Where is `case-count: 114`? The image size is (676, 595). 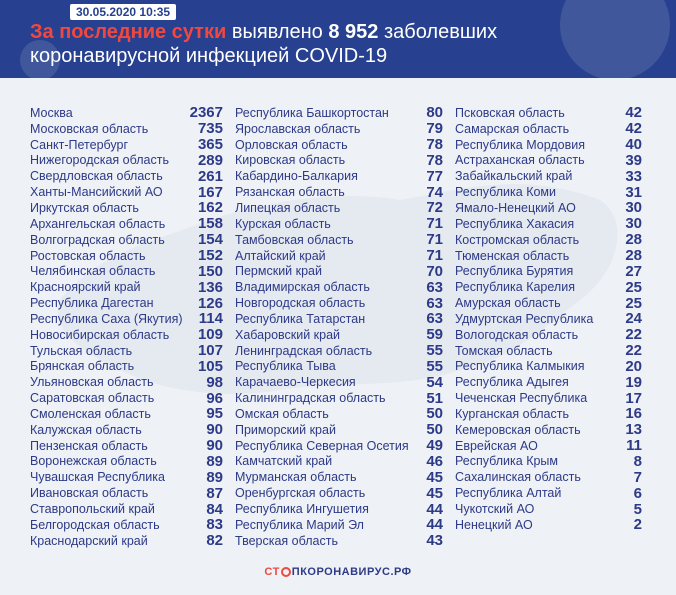 case-count: 114 is located at coordinates (210, 319).